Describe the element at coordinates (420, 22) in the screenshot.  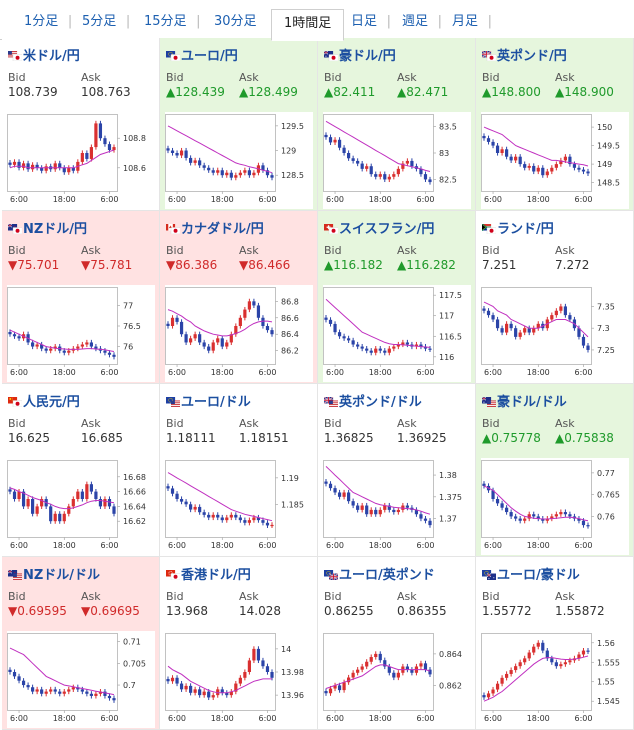
I see `tab-weekly: 週足` at that location.